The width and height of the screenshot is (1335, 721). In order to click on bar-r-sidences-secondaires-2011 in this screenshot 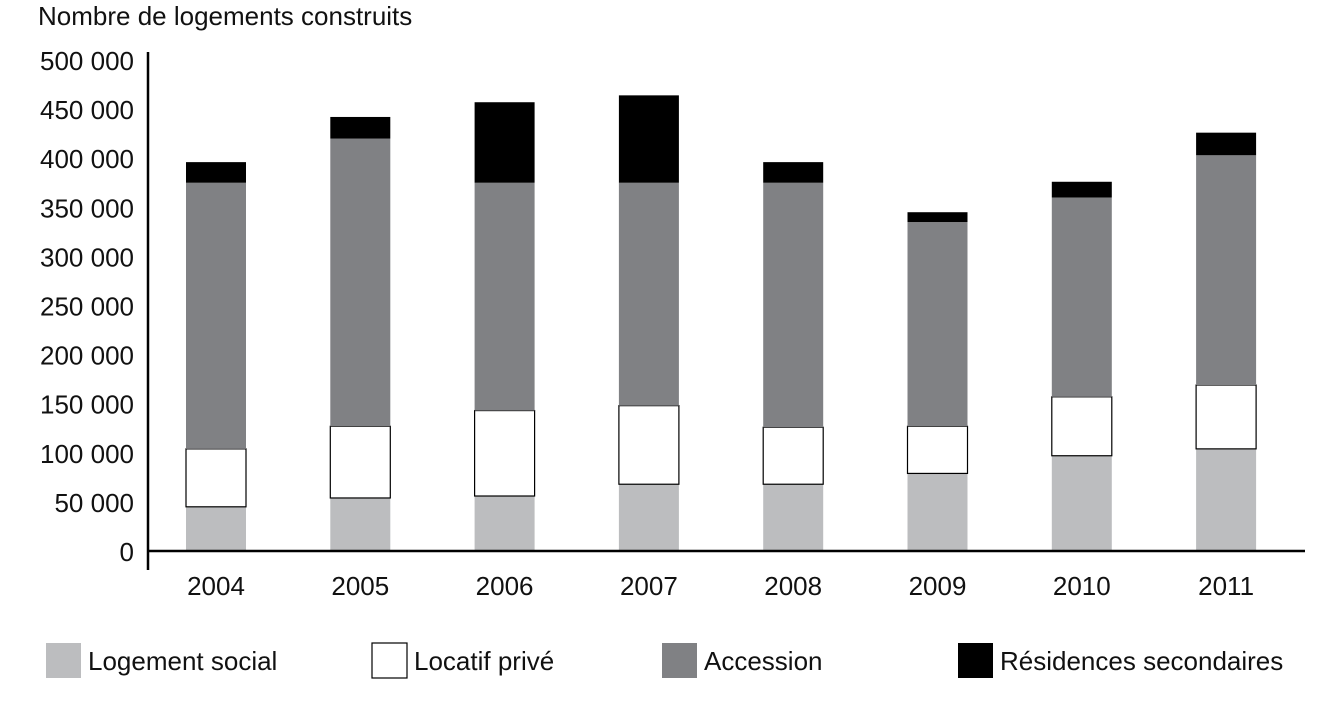, I will do `click(1226, 144)`.